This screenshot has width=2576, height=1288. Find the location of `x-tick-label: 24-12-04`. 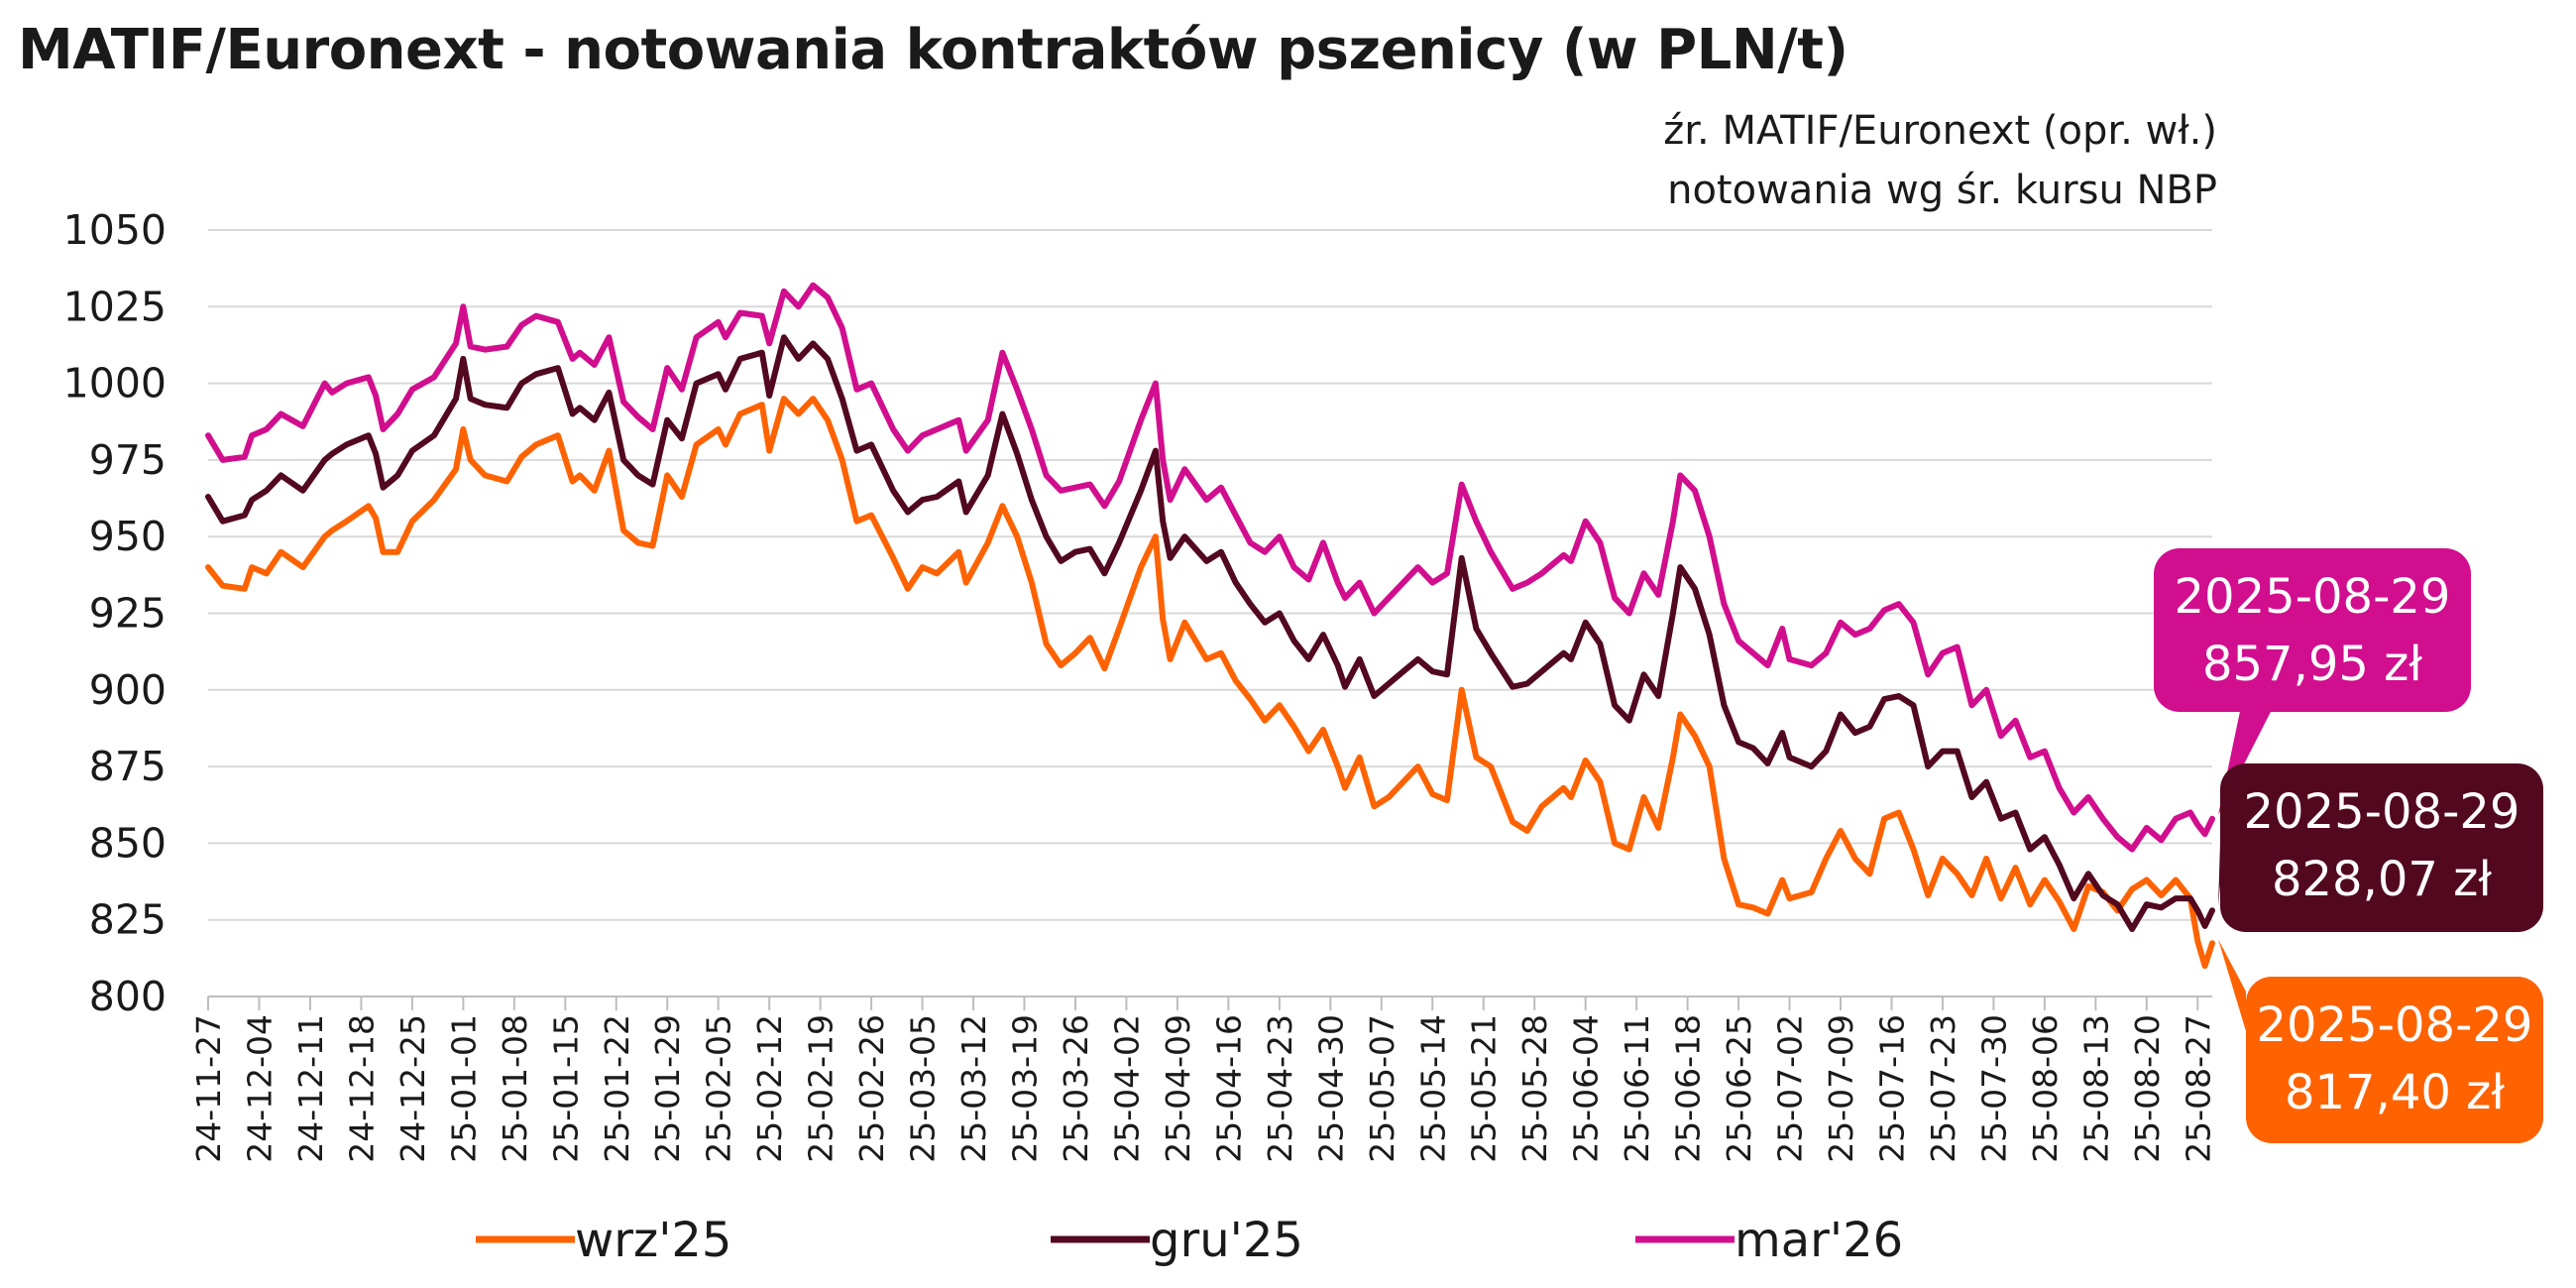

x-tick-label: 24-12-04 is located at coordinates (259, 1088).